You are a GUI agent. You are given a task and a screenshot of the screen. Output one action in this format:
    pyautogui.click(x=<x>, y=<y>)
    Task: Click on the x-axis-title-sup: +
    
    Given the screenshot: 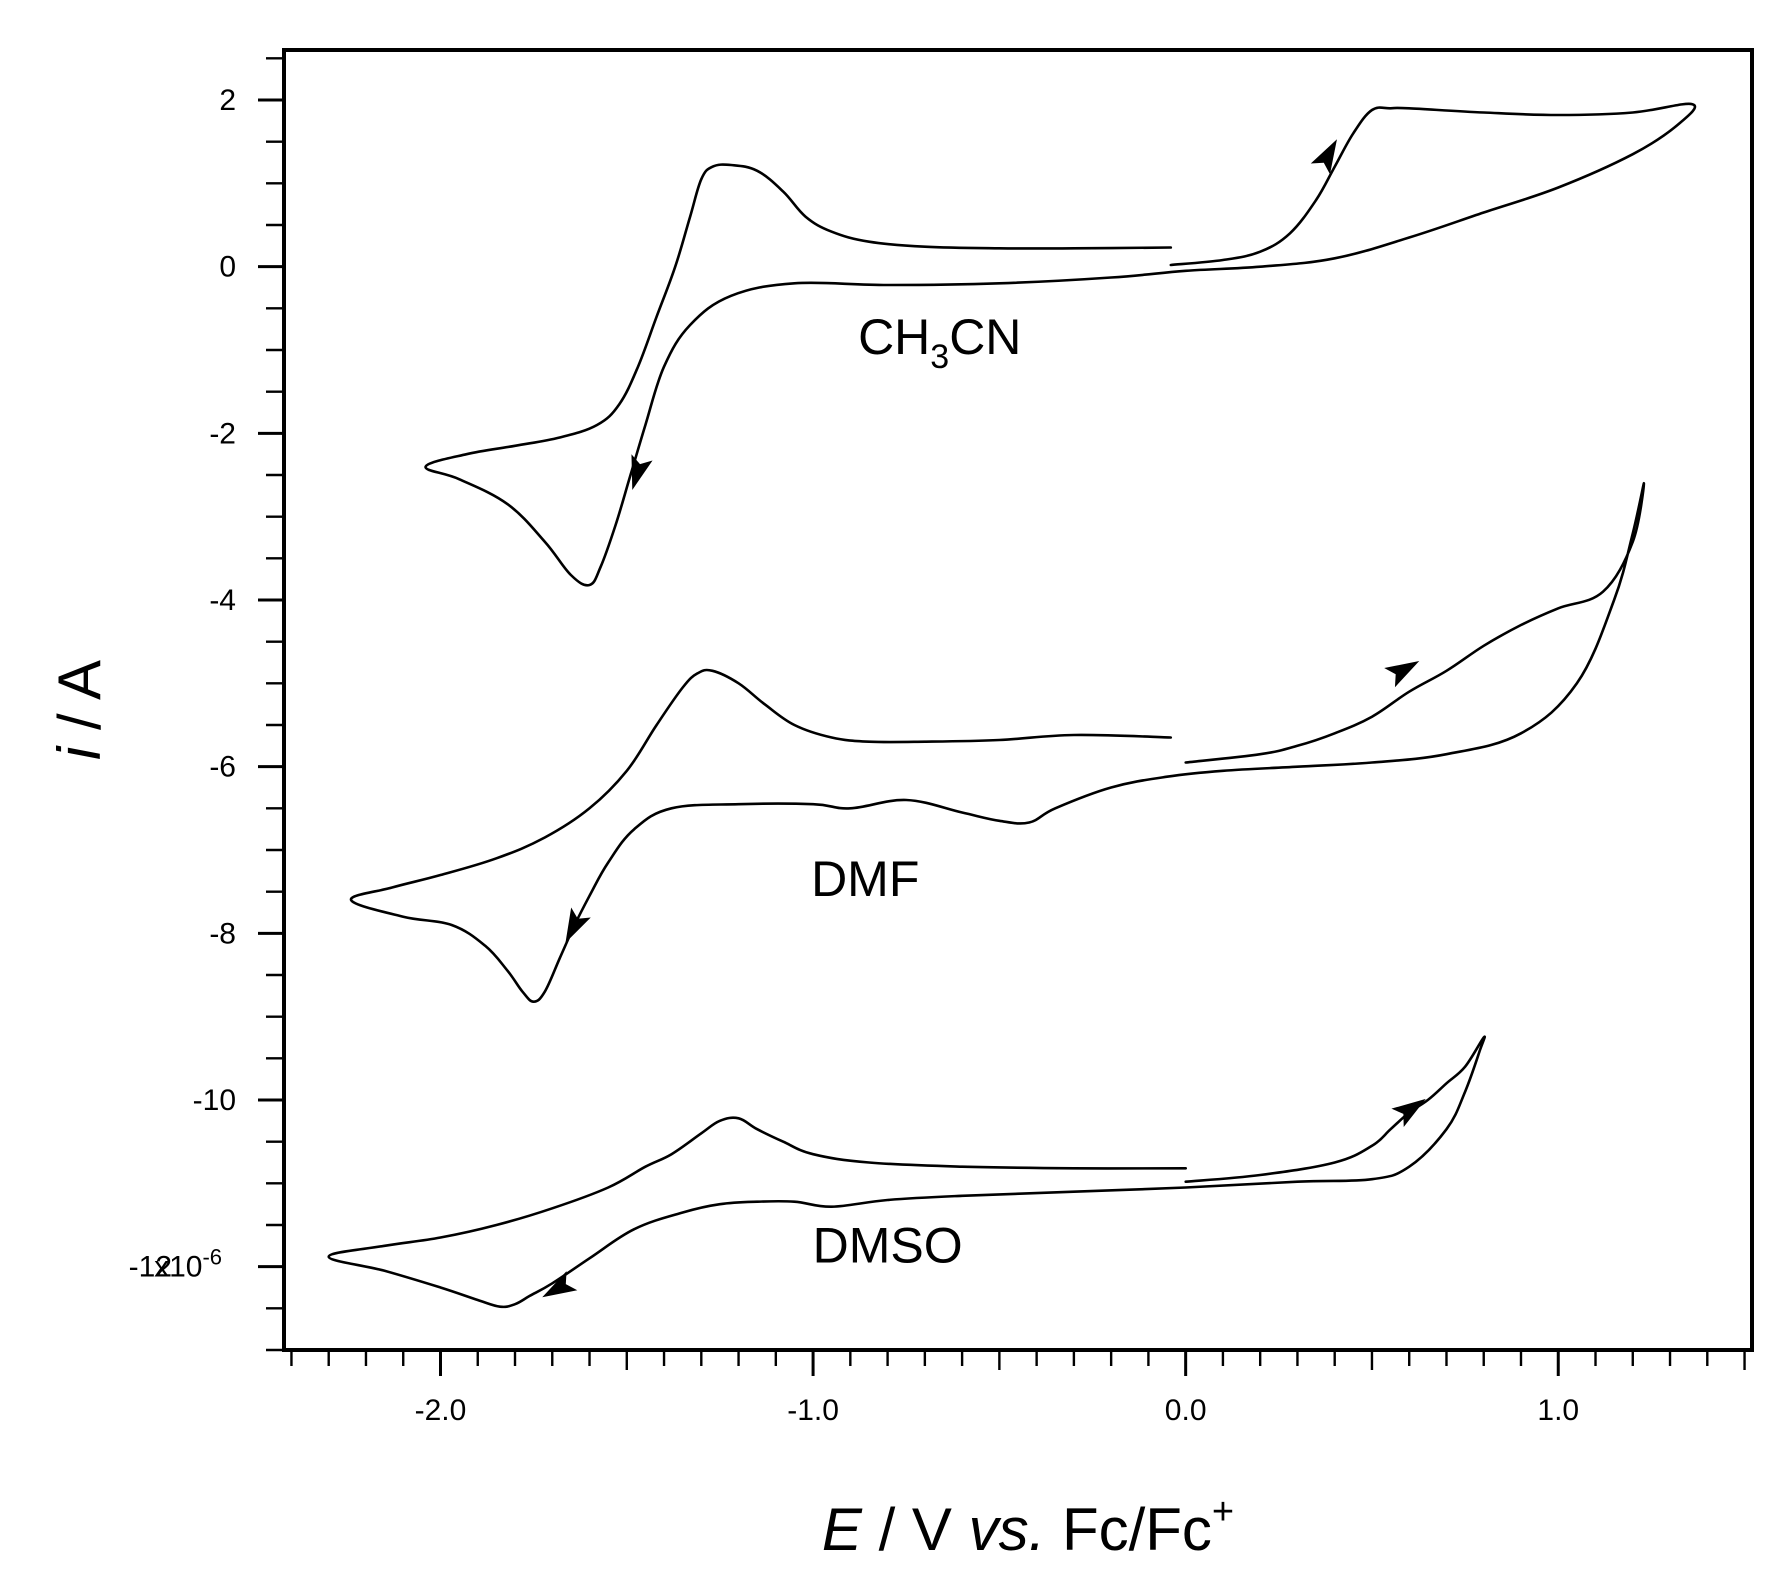 What is the action you would take?
    pyautogui.click(x=1223, y=1512)
    